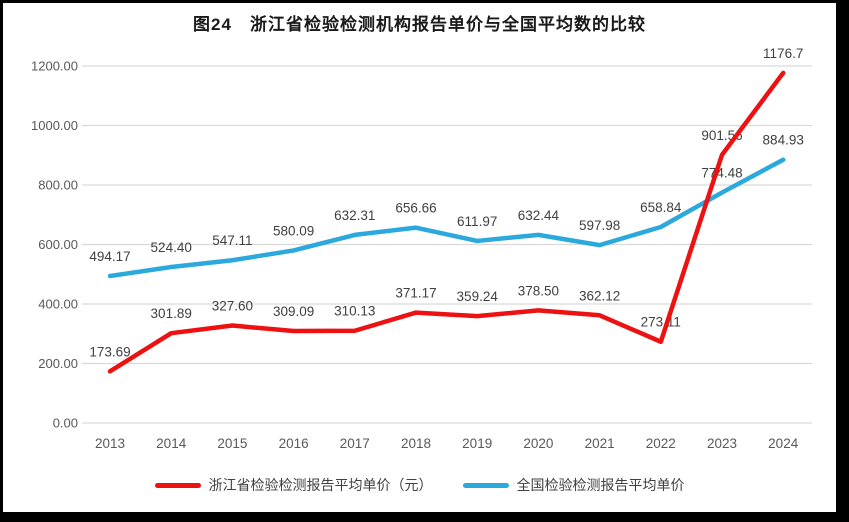 Image resolution: width=849 pixels, height=522 pixels. I want to click on x-axis-label: 2017, so click(355, 443).